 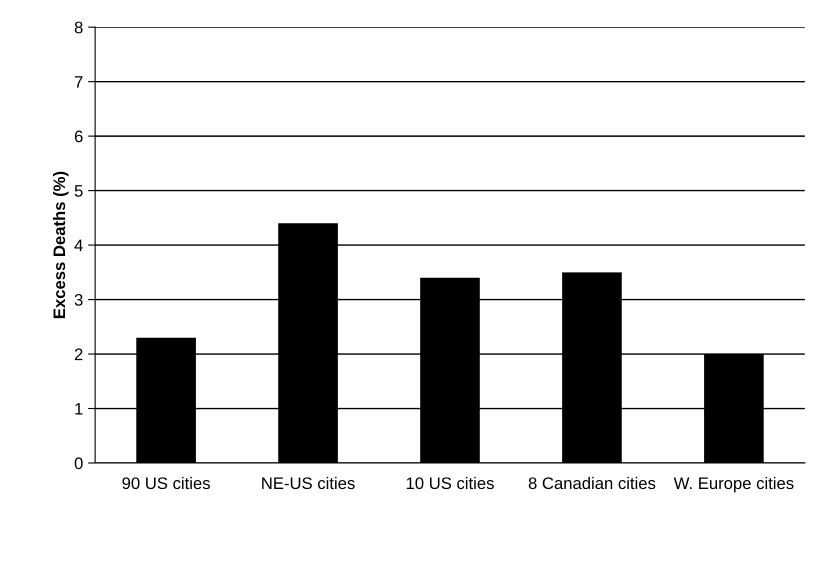 What do you see at coordinates (78, 136) in the screenshot?
I see `y-tick-label: 6` at bounding box center [78, 136].